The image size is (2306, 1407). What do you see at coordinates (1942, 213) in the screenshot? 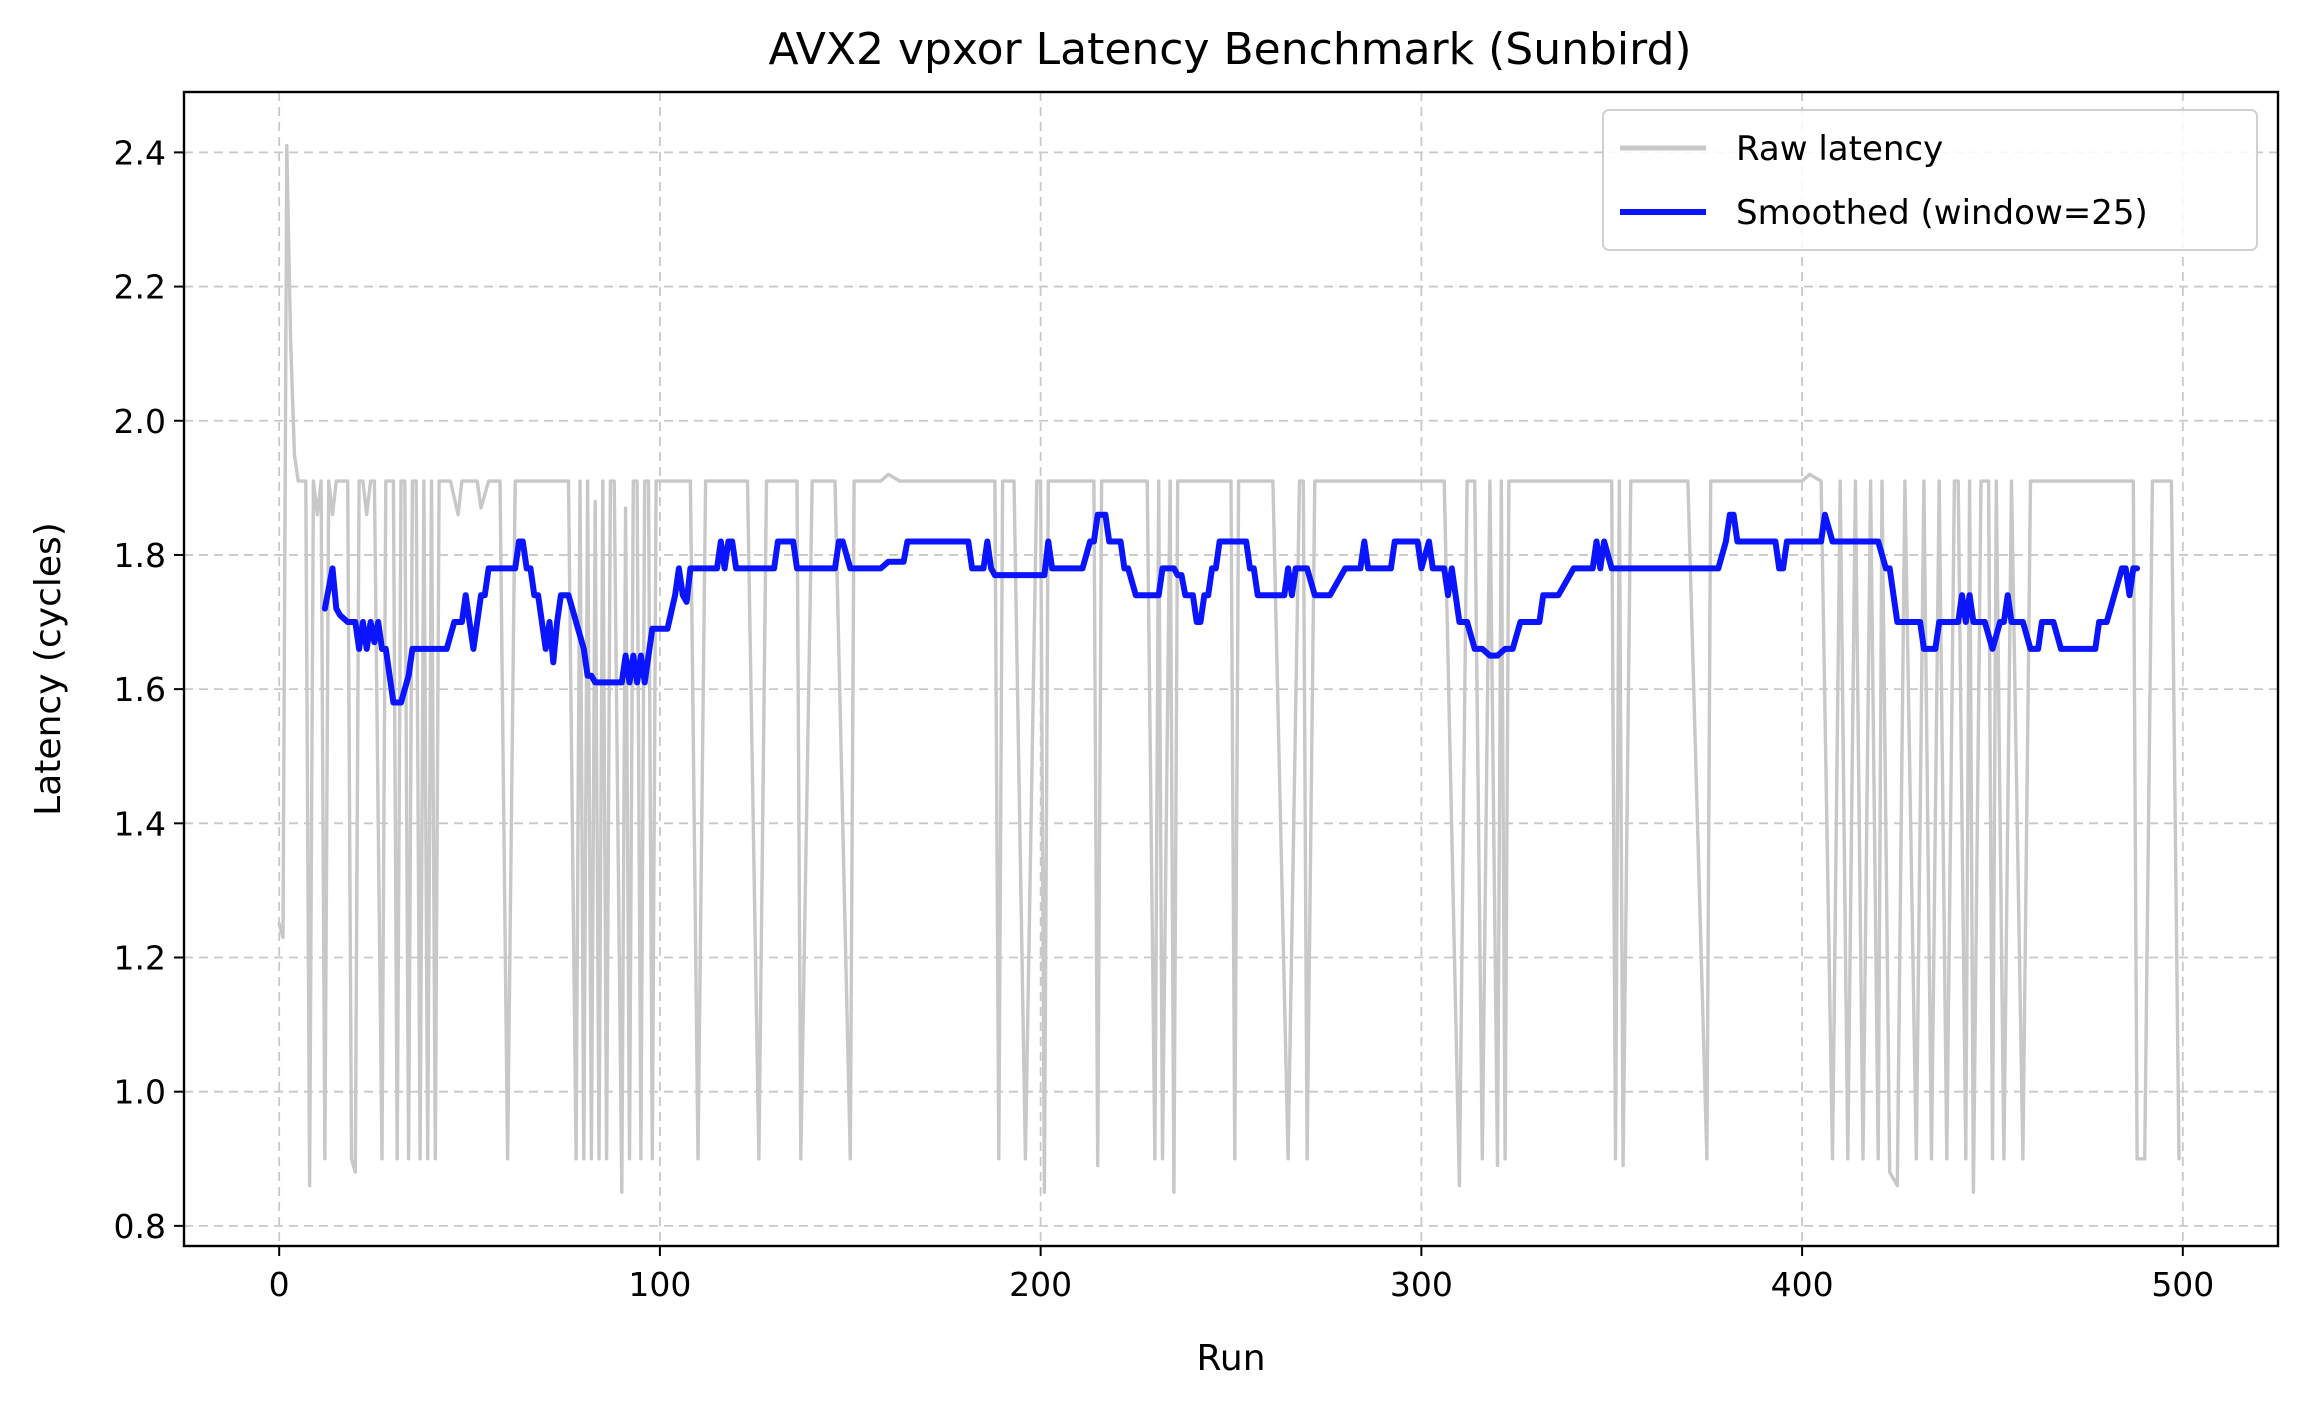
I see `legend-smoothed-label: Smoothed (window=25)` at bounding box center [1942, 213].